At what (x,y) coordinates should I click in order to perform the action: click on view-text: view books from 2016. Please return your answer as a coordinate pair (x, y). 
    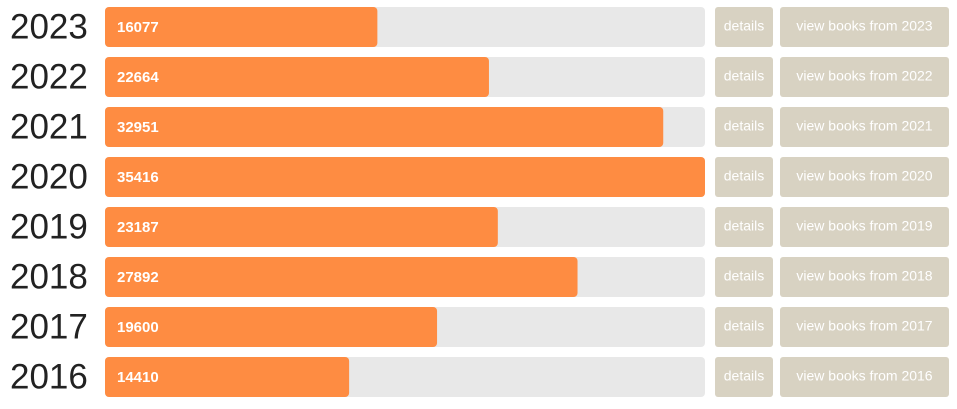
    Looking at the image, I should click on (864, 376).